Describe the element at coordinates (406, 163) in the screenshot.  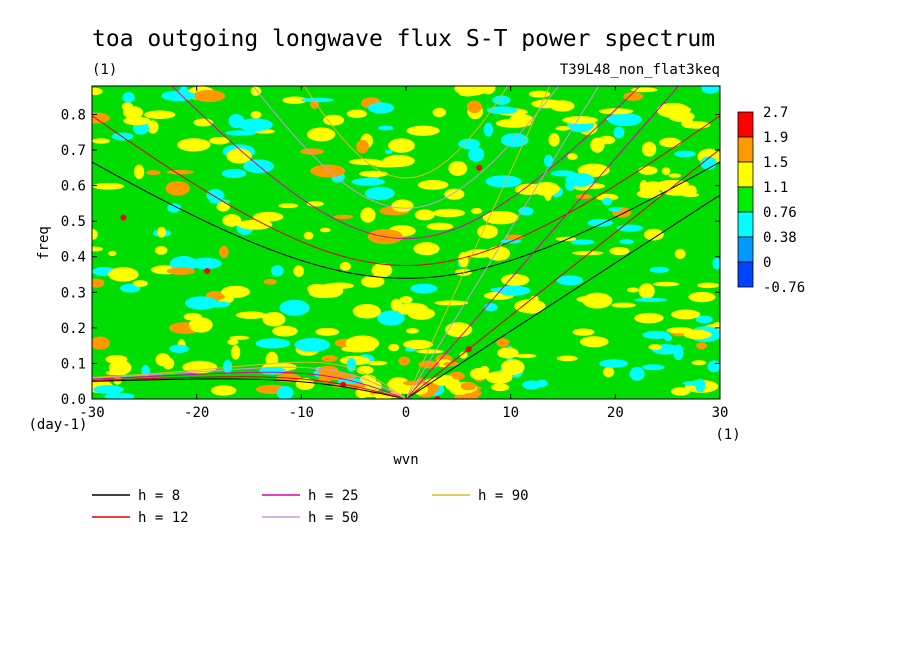
I see `gravity-wave-curve` at that location.